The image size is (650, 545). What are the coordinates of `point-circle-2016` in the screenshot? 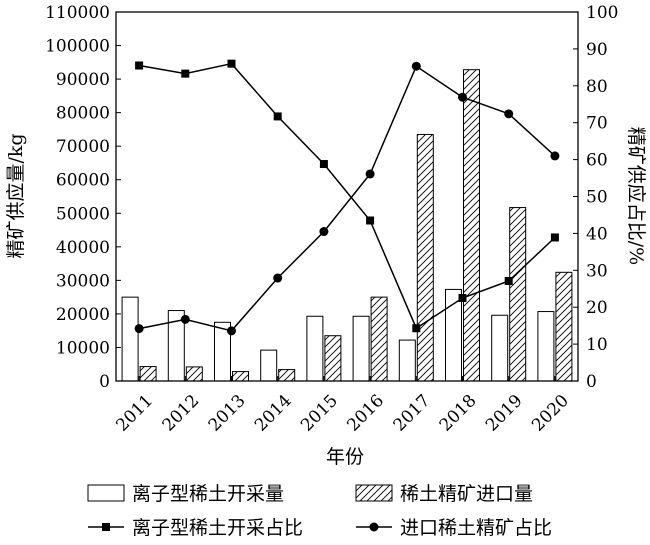 It's located at (370, 174).